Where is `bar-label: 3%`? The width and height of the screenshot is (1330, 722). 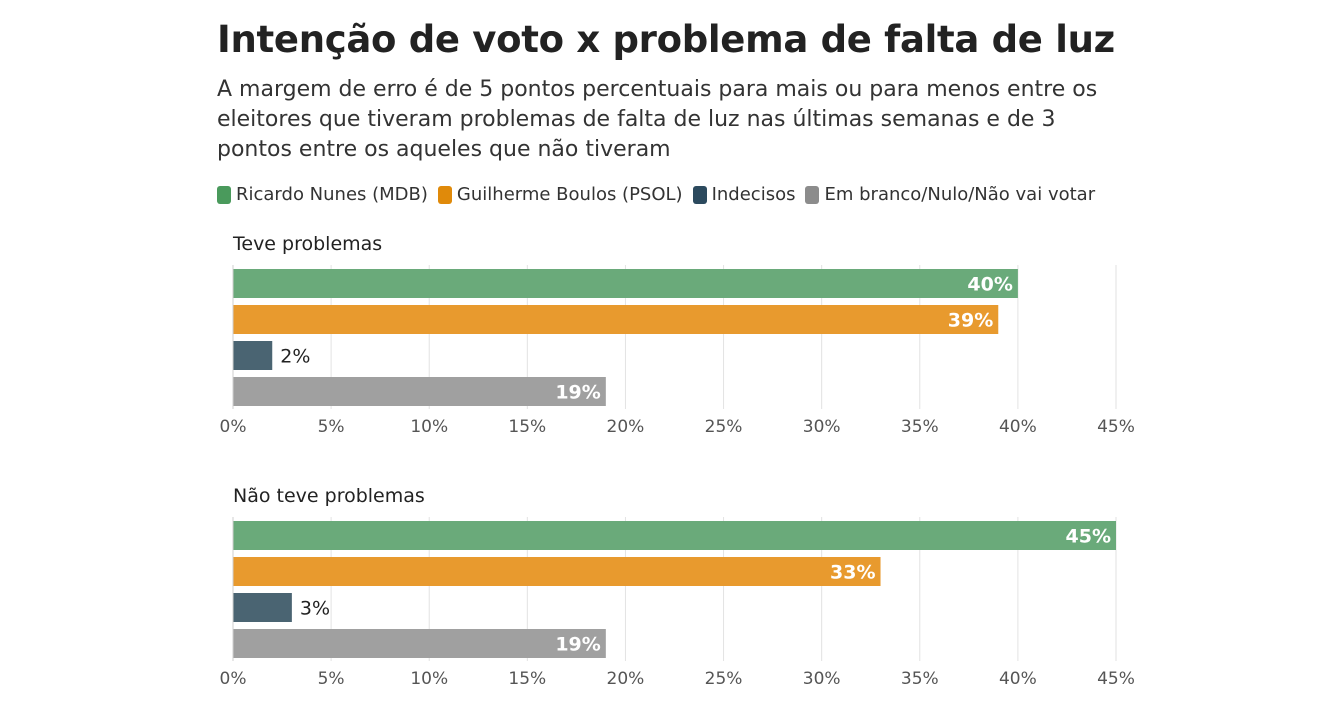
bar-label: 3% is located at coordinates (315, 609).